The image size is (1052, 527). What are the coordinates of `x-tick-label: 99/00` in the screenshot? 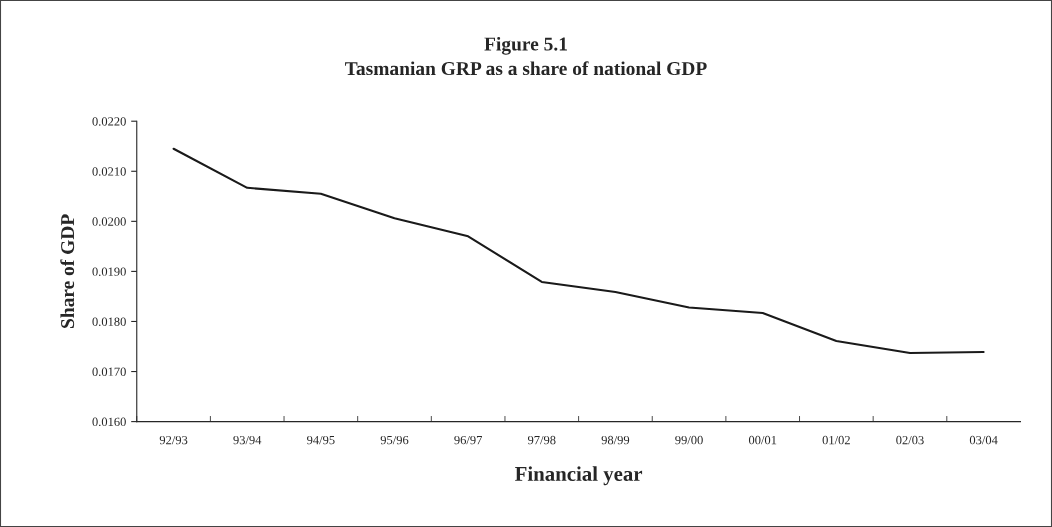 It's located at (689, 440).